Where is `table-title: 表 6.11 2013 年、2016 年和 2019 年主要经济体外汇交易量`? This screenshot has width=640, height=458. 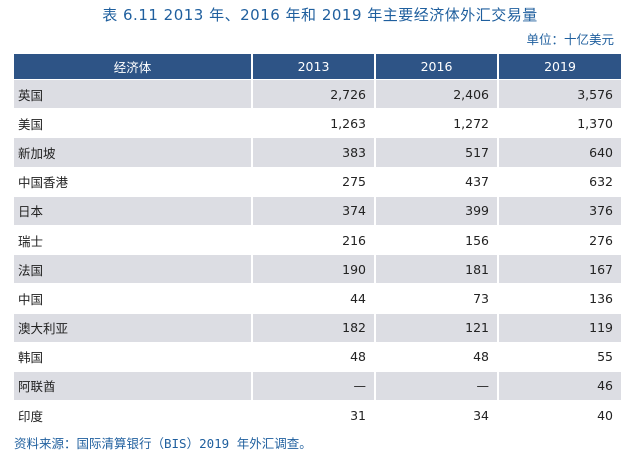 table-title: 表 6.11 2013 年、2016 年和 2019 年主要经济体外汇交易量 is located at coordinates (320, 15).